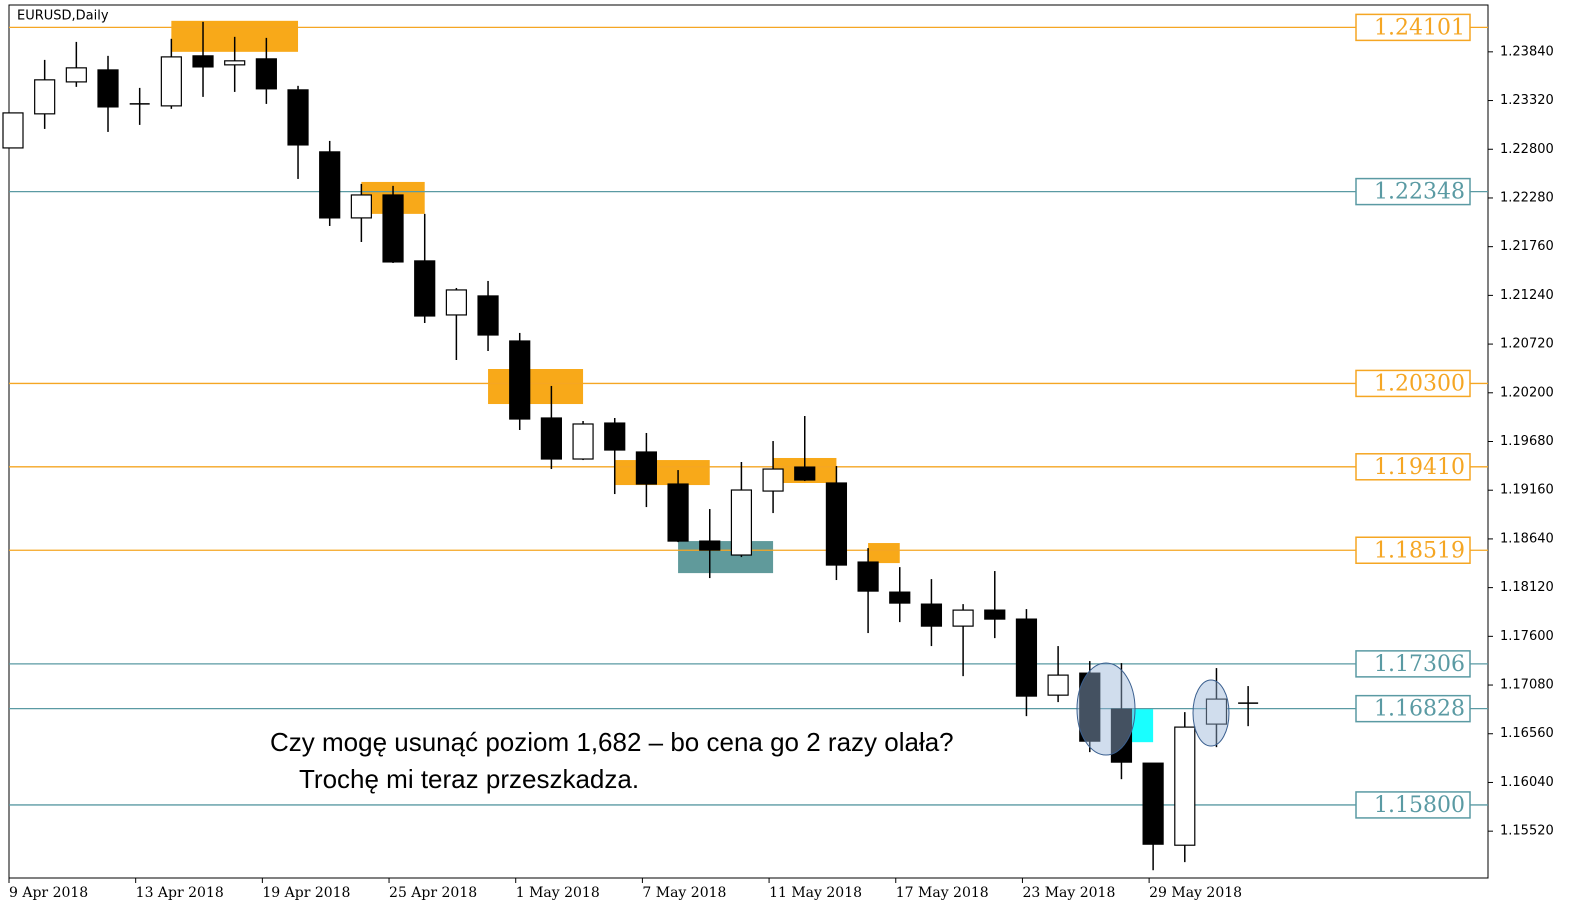  I want to click on x-tick-label: 11 May 2018, so click(815, 893).